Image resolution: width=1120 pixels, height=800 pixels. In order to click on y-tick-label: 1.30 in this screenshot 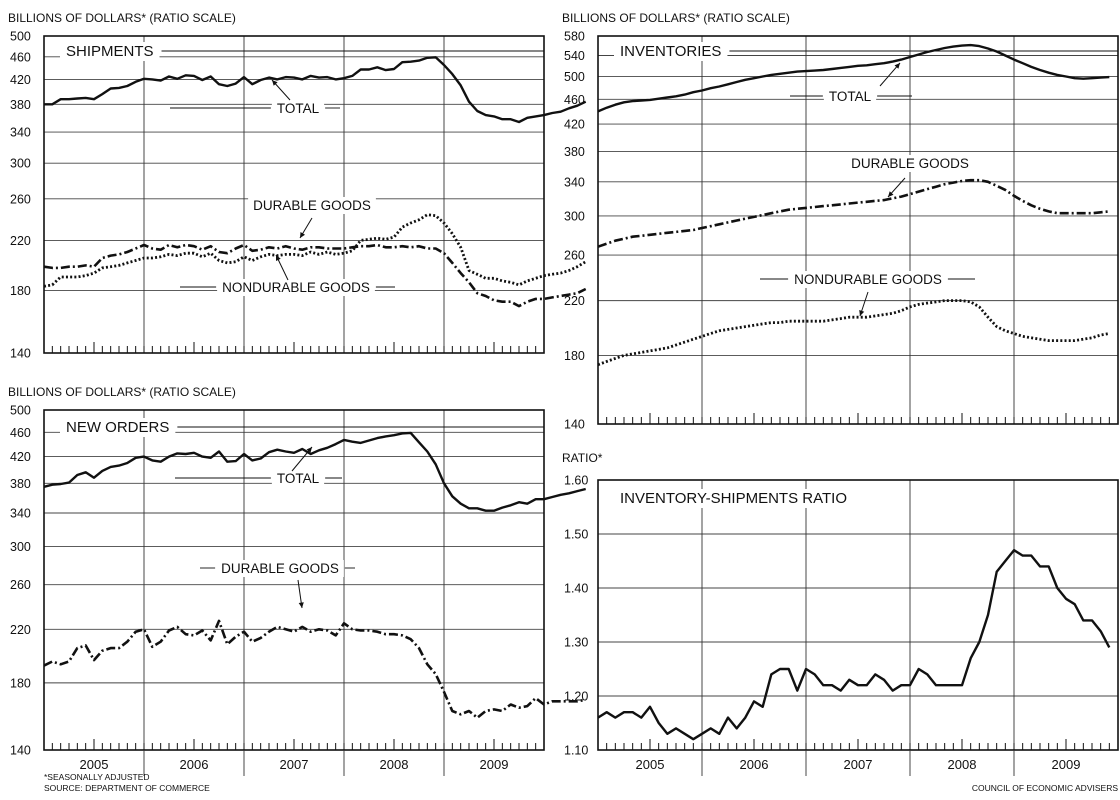, I will do `click(576, 643)`.